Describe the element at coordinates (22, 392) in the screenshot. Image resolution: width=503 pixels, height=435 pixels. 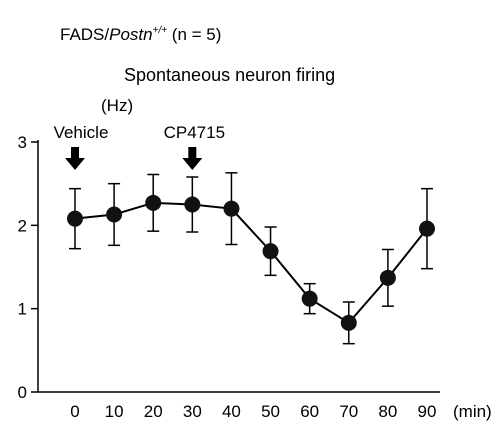
I see `y-tick-label: 0` at that location.